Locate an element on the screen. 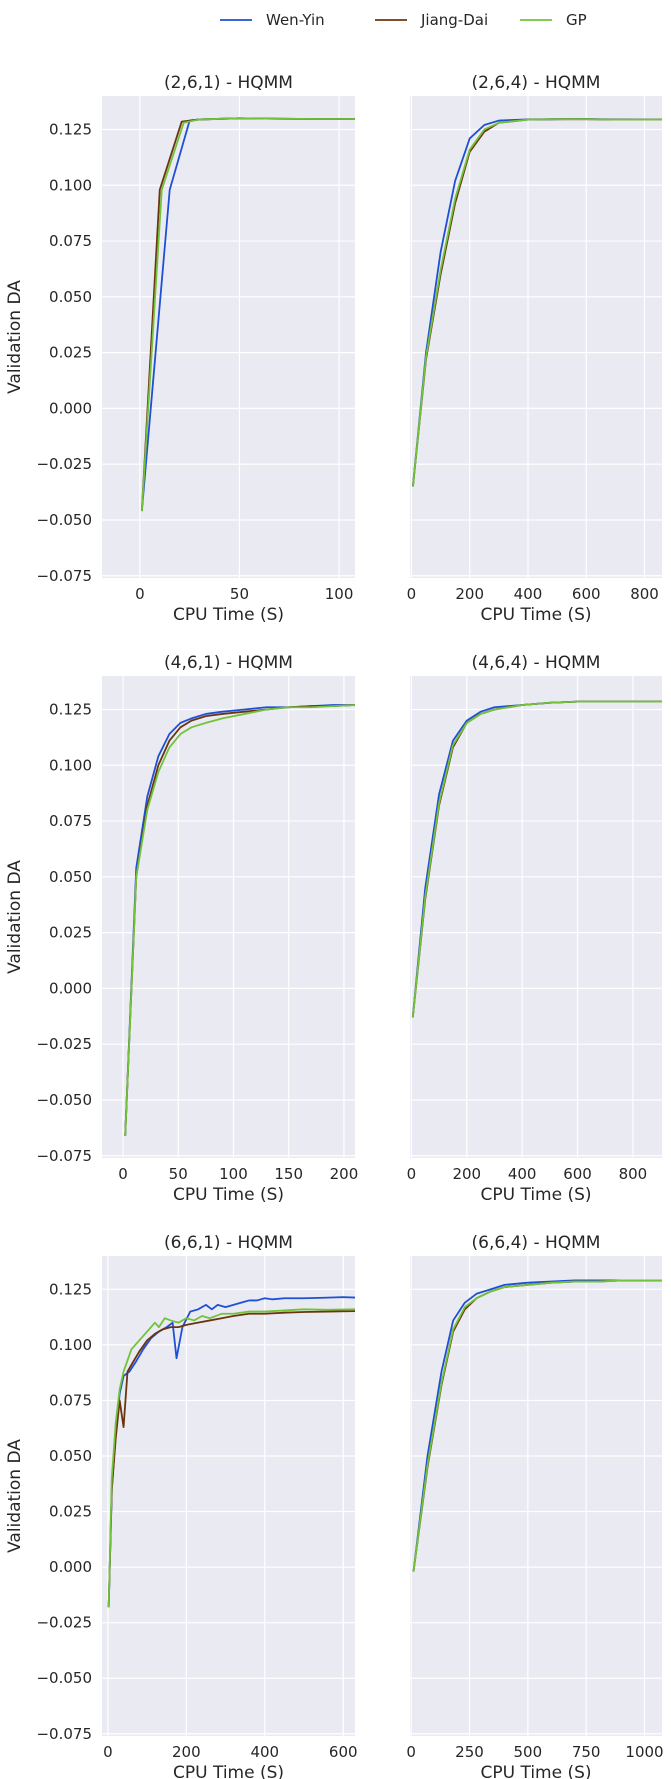 This screenshot has height=1779, width=671. x-tick-label: 50 is located at coordinates (239, 594).